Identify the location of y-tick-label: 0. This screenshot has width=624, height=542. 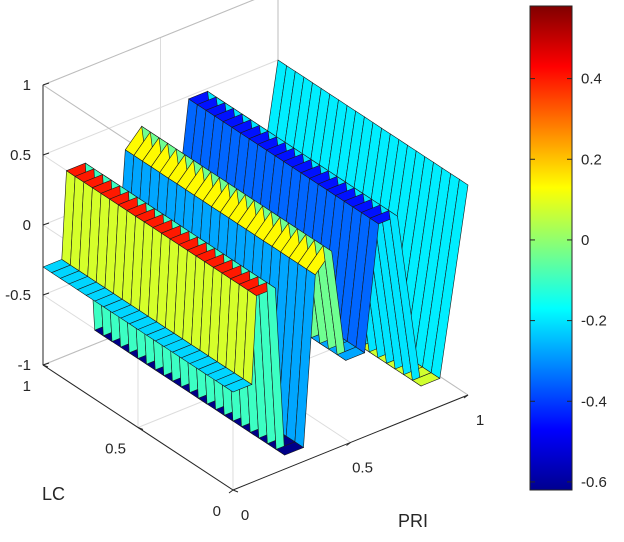
(217, 511).